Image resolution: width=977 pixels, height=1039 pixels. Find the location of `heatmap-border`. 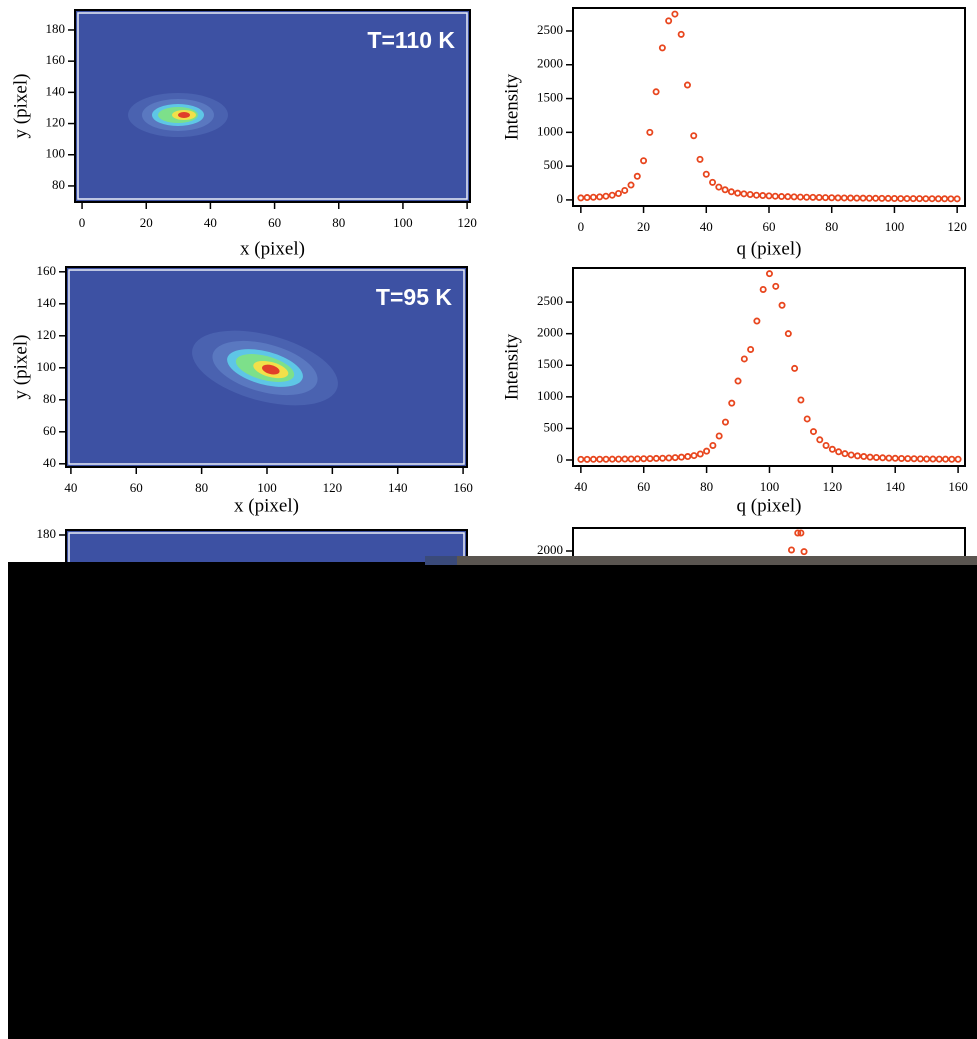

heatmap-border is located at coordinates (266, 367).